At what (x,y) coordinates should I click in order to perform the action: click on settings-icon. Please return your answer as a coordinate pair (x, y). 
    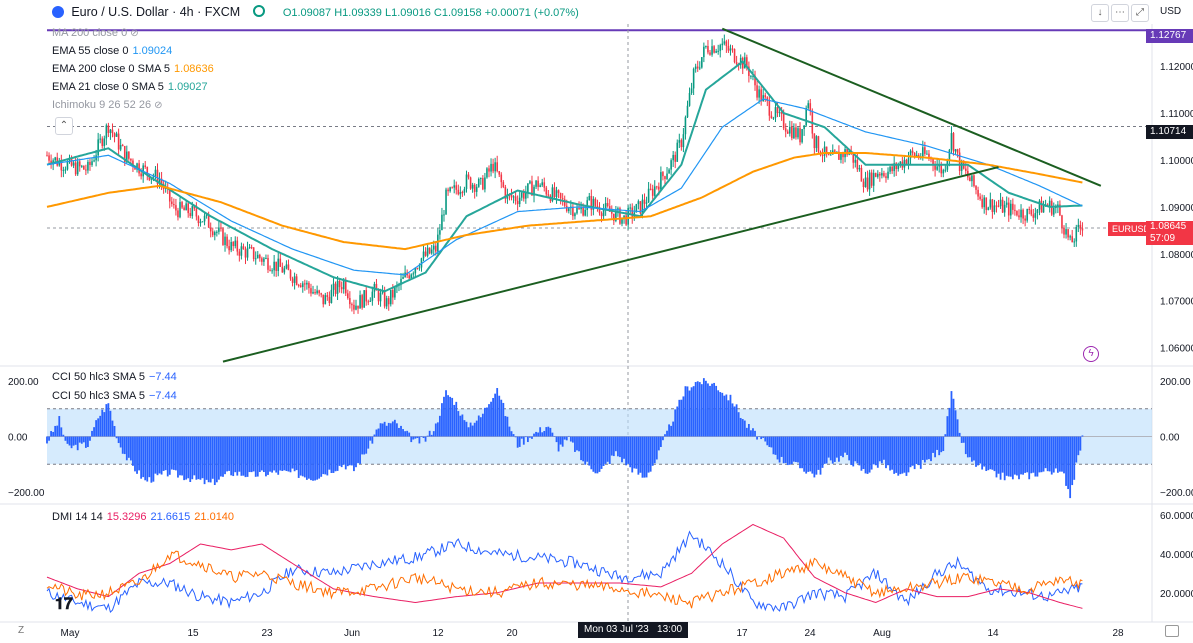
    Looking at the image, I should click on (1172, 631).